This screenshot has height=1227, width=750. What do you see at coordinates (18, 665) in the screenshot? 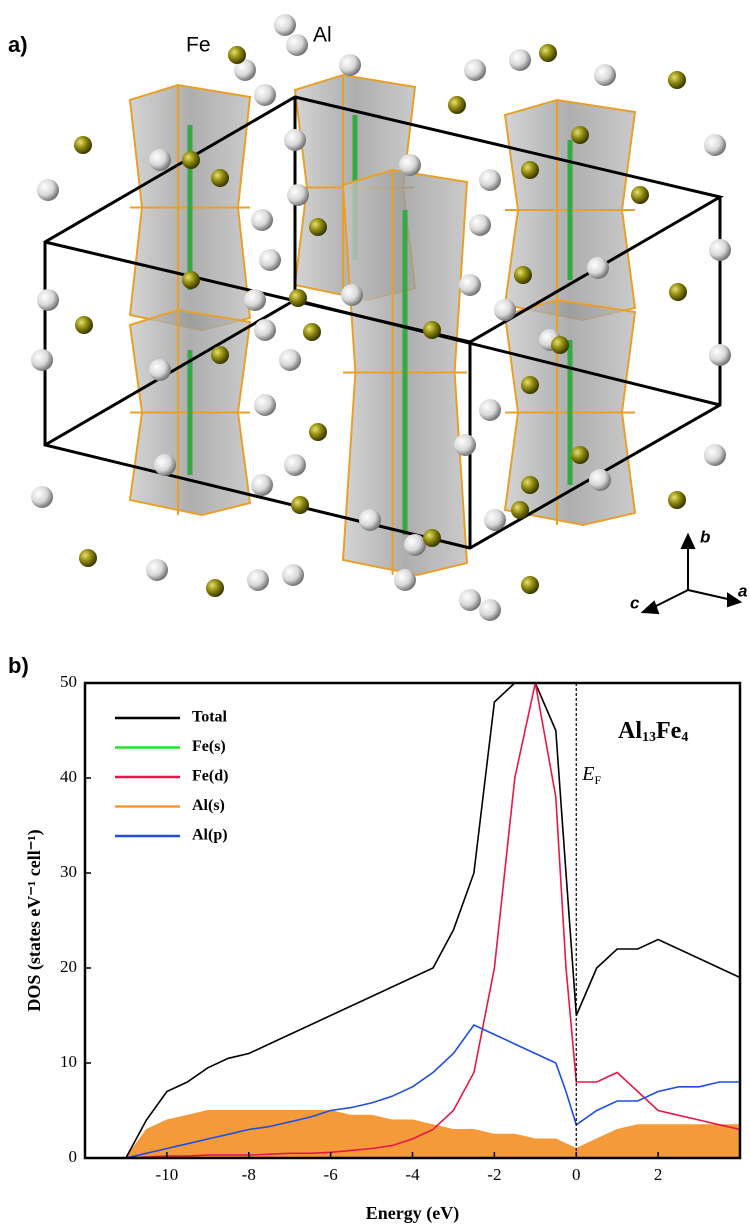
I see `panel-label: b)` at bounding box center [18, 665].